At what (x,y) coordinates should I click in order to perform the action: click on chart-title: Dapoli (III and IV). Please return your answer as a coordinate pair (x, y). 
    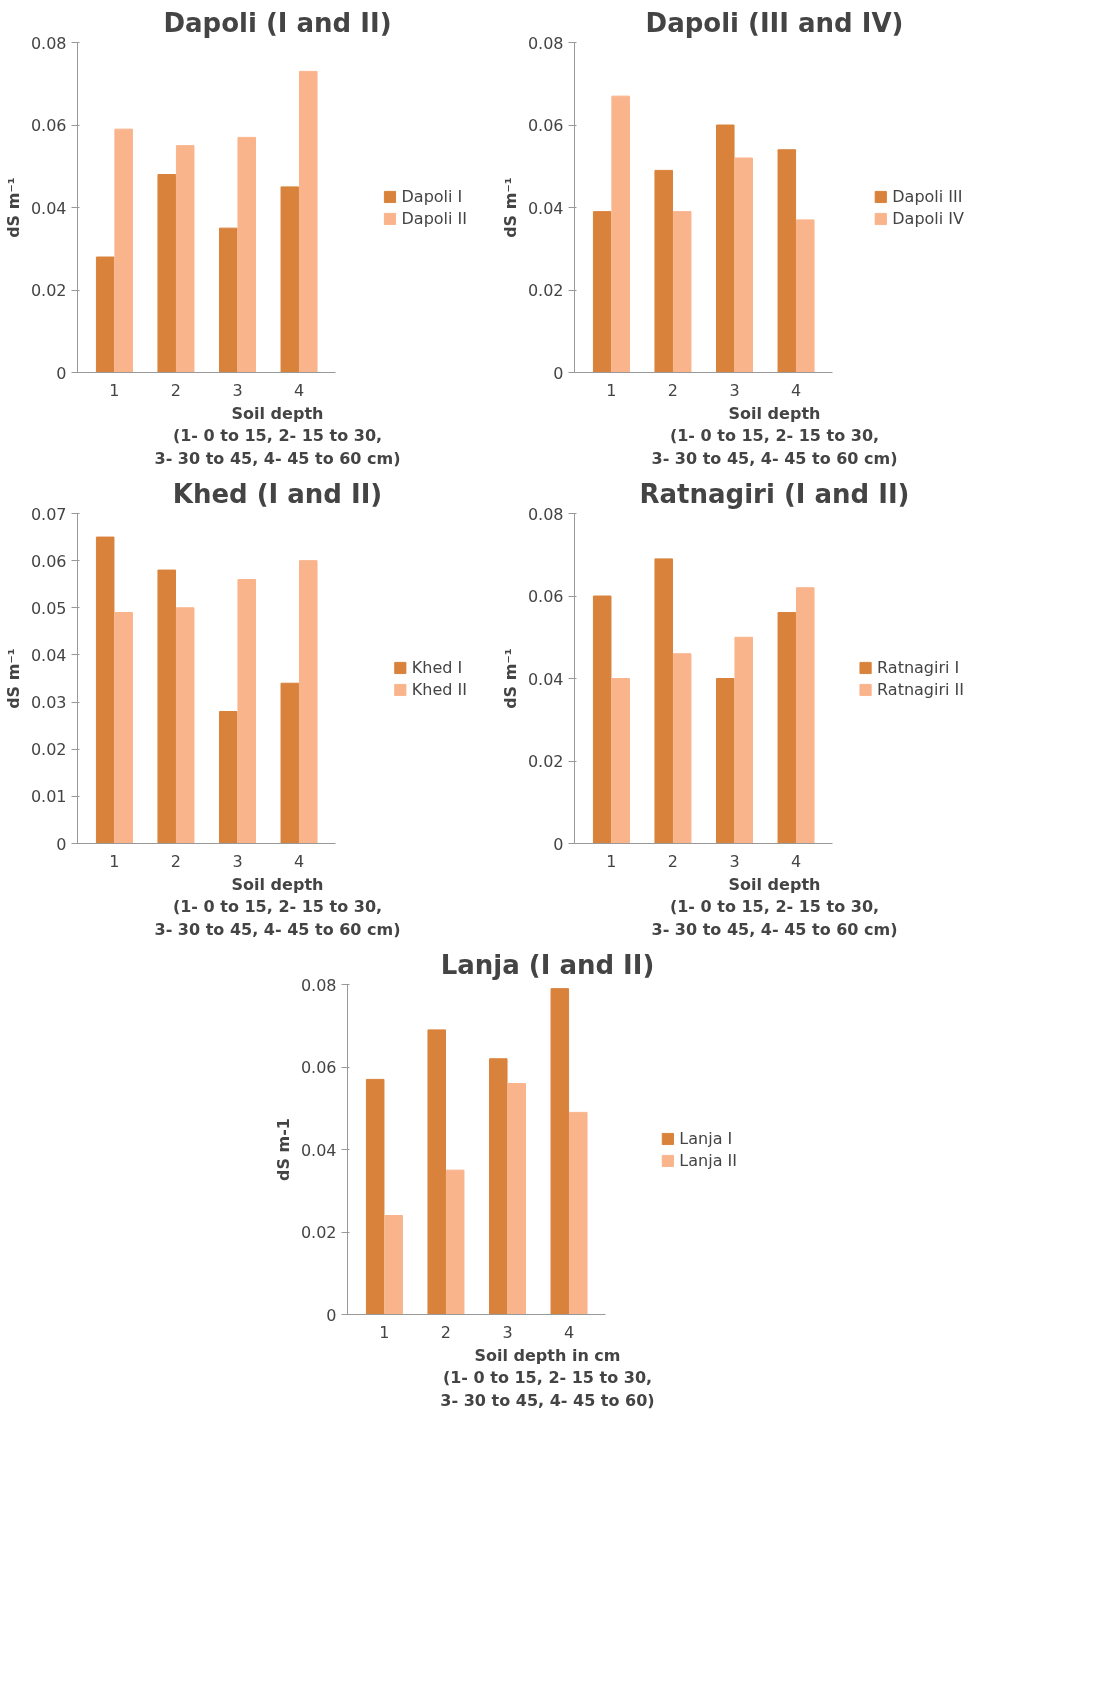
    Looking at the image, I should click on (774, 22).